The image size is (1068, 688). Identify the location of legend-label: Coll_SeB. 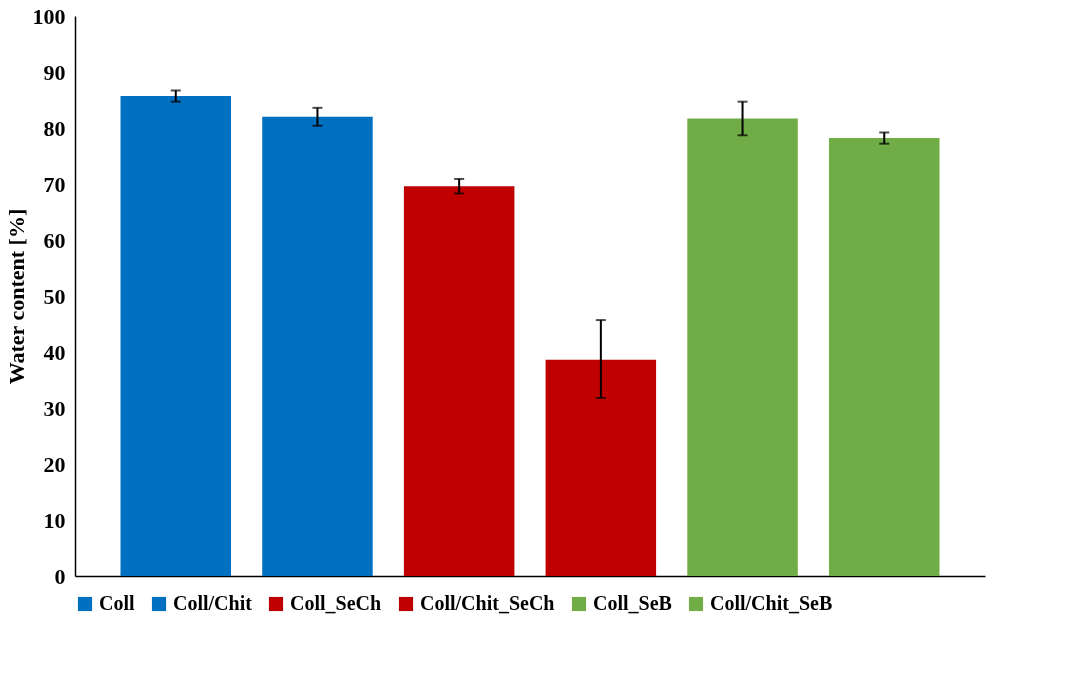
(632, 603).